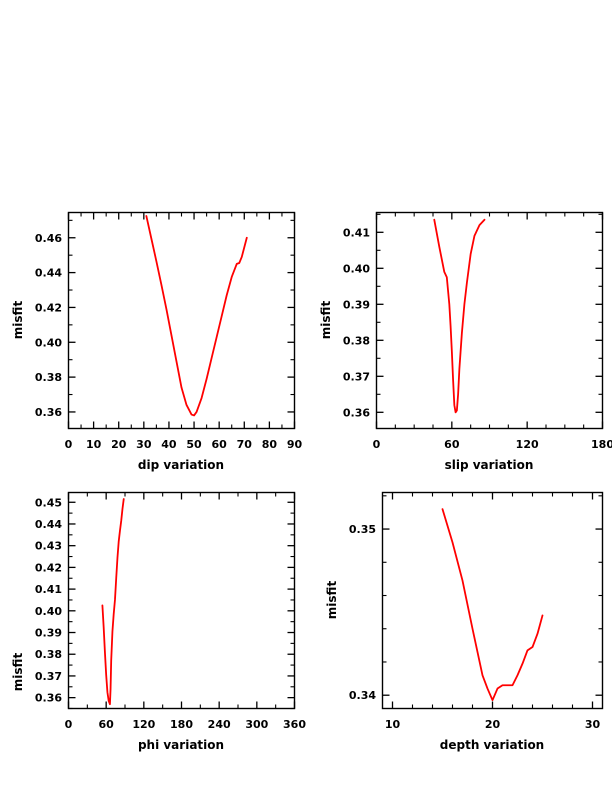 This screenshot has height=792, width=612. What do you see at coordinates (48, 502) in the screenshot?
I see `svg-text: 0.45` at bounding box center [48, 502].